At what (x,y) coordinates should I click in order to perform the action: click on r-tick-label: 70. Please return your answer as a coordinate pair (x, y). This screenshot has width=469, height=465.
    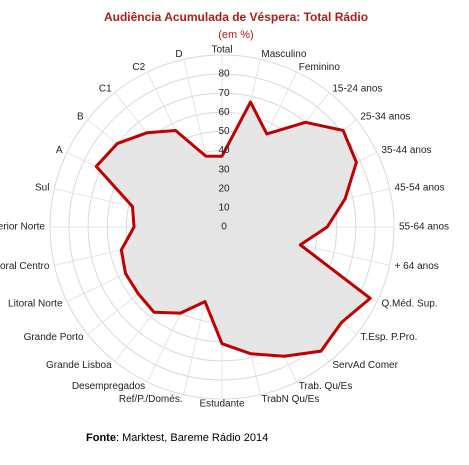
    Looking at the image, I should click on (224, 93).